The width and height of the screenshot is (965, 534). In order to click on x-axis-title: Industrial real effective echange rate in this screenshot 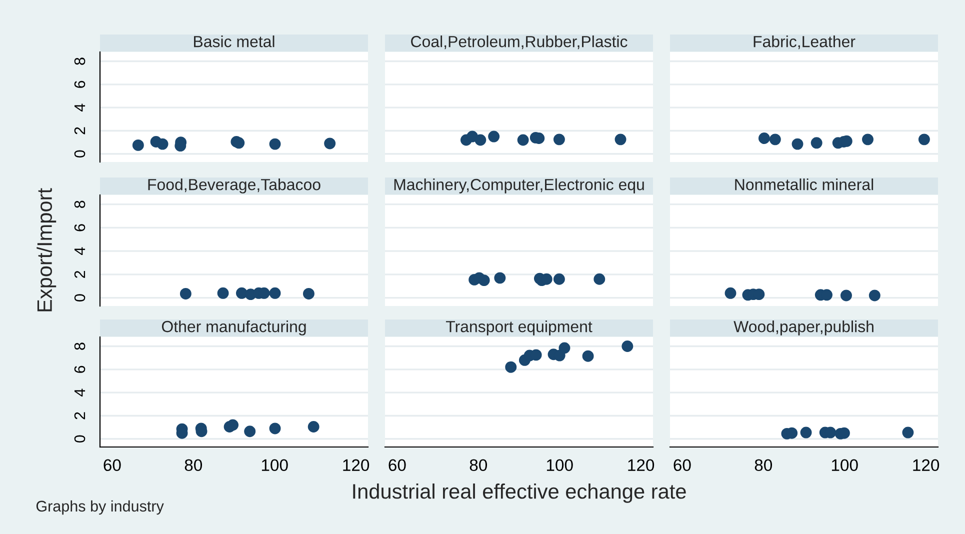, I will do `click(519, 493)`.